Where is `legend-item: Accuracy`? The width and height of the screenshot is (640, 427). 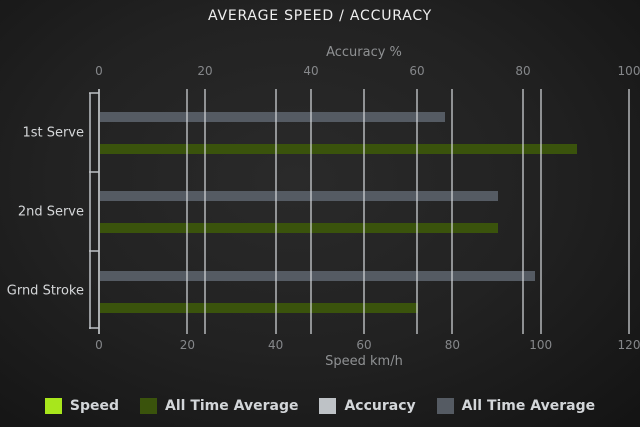
legend-item: Accuracy is located at coordinates (367, 406).